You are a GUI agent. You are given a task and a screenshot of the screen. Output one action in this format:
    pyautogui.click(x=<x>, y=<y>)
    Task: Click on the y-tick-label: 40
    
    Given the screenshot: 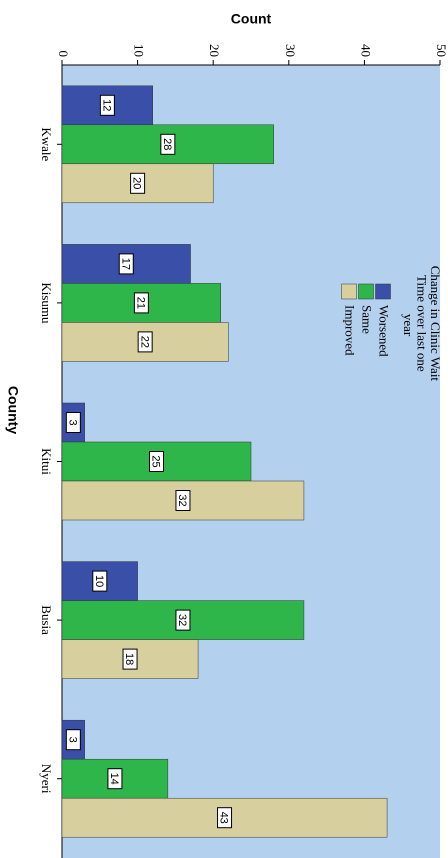 What is the action you would take?
    pyautogui.click(x=365, y=50)
    